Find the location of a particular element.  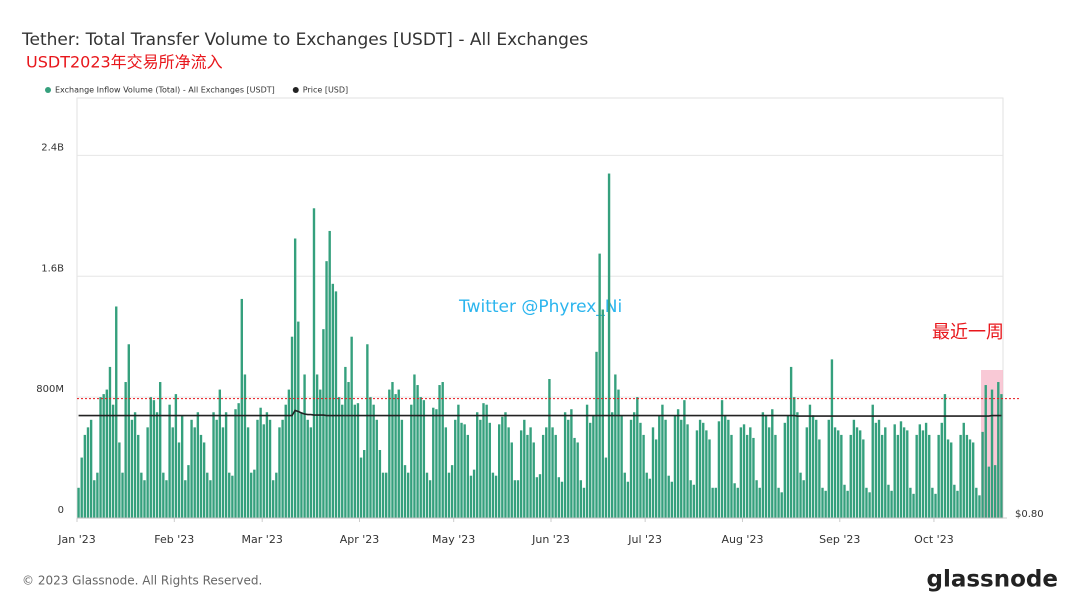

y-tick-label: 0 is located at coordinates (61, 510).